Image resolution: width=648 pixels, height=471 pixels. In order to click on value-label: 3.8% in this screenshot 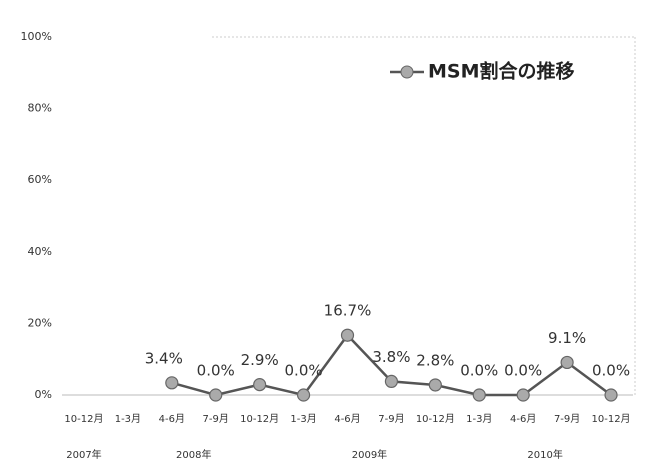, I will do `click(391, 357)`.